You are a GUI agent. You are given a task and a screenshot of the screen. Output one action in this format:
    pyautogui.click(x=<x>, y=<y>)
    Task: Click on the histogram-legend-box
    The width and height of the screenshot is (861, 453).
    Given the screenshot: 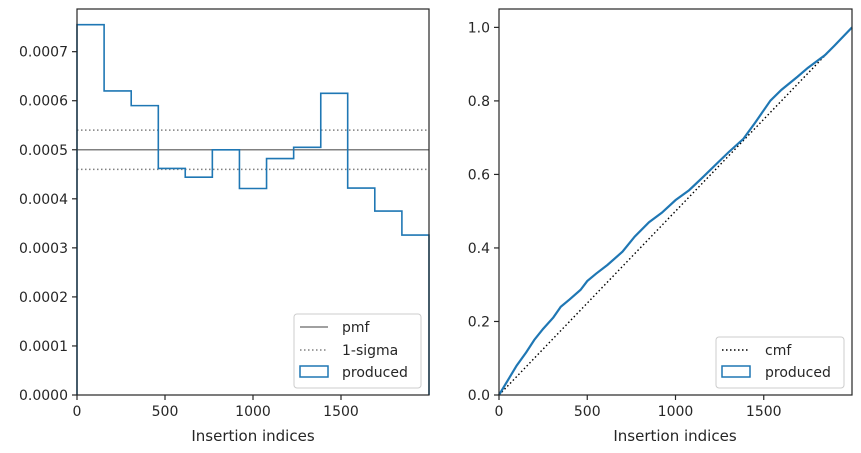 What is the action you would take?
    pyautogui.click(x=357, y=351)
    